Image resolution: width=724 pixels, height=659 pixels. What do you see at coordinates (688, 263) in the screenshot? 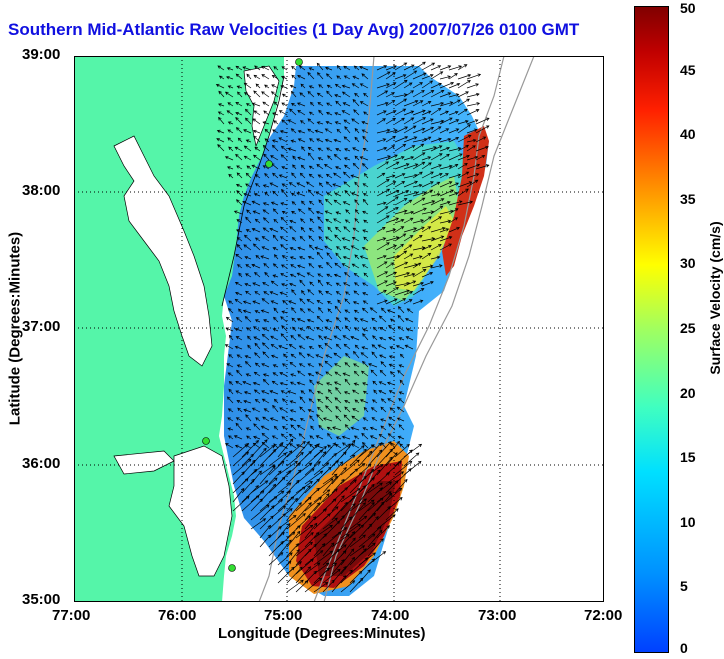
I see `colorbar-tick-label: 30` at bounding box center [688, 263].